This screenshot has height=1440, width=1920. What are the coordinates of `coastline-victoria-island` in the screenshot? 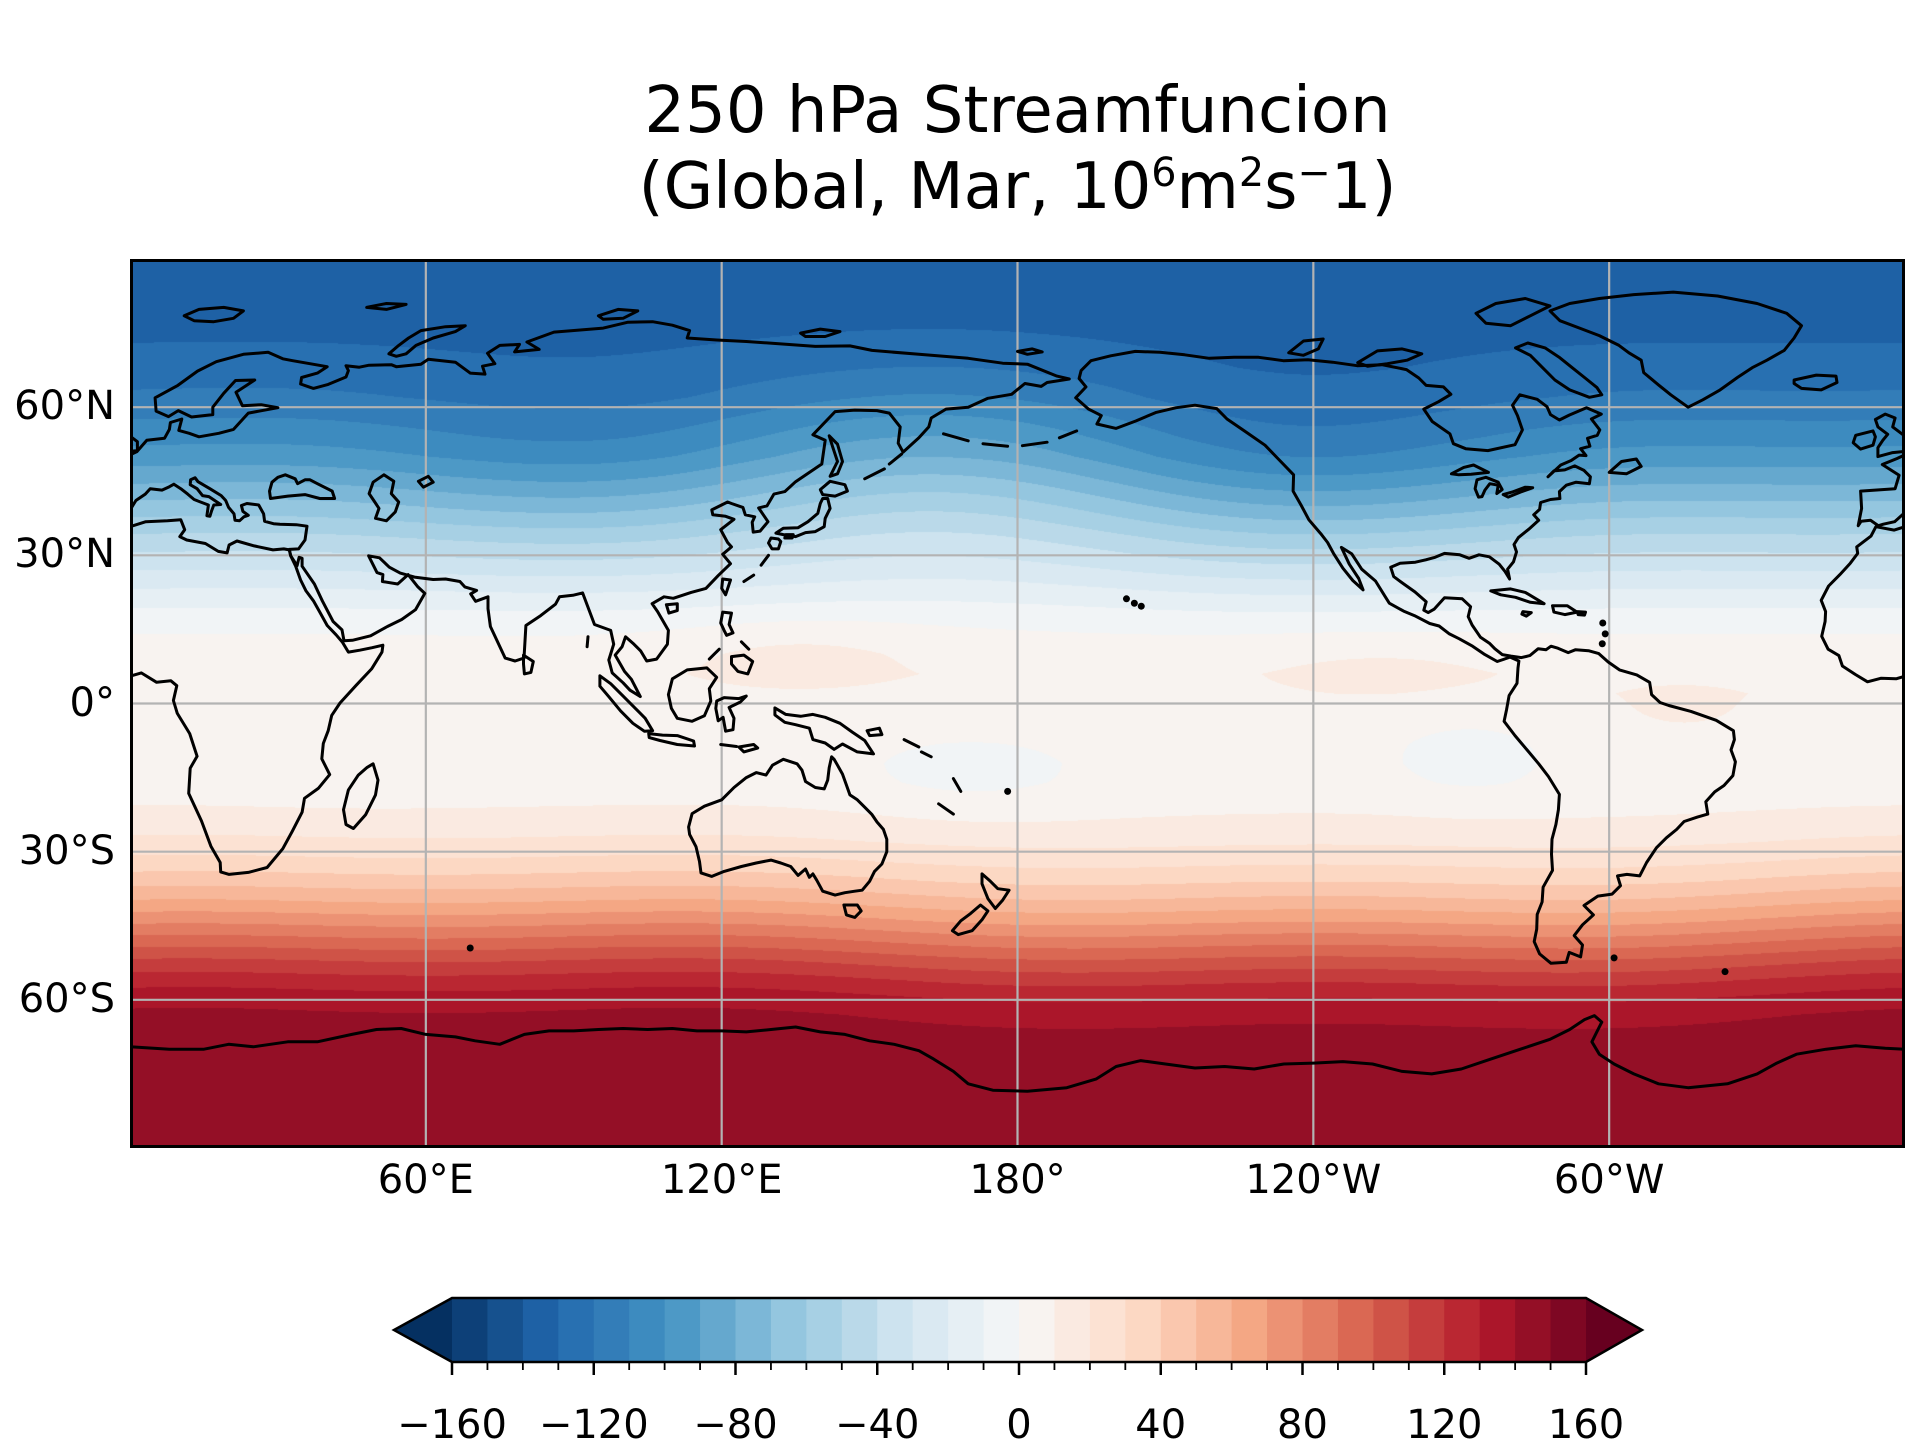 It's located at (1390, 357).